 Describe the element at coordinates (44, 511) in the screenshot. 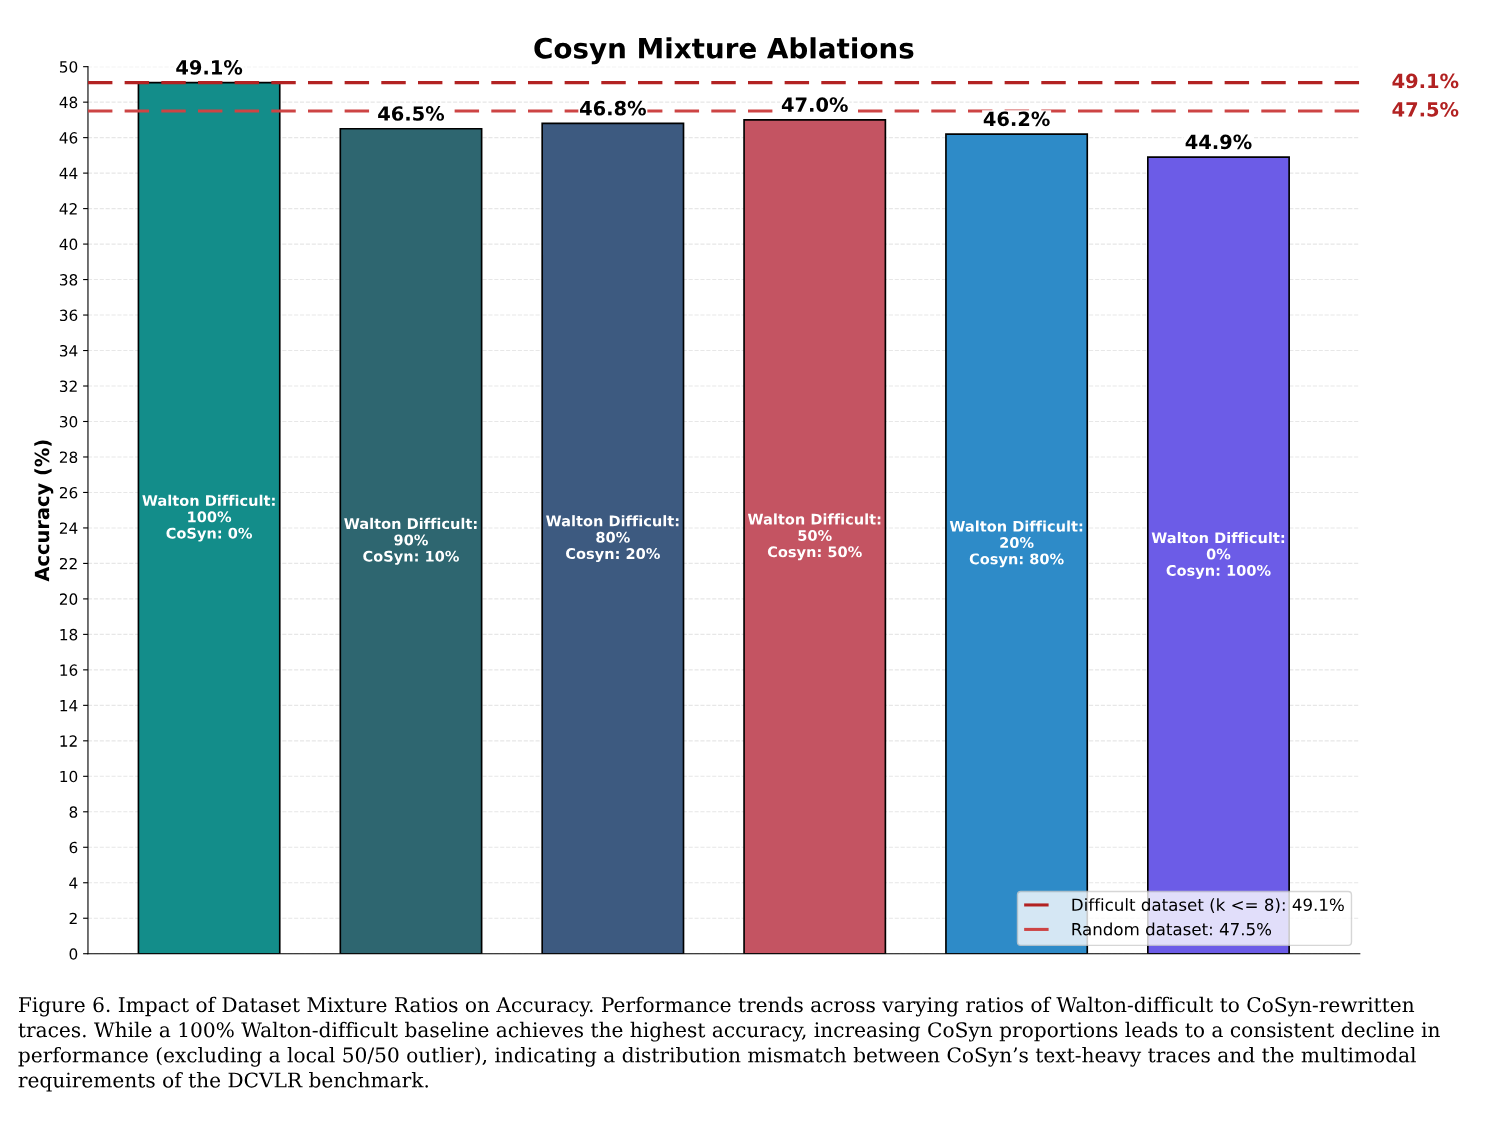

I see `y-axis-title: Accuracy (%)` at that location.